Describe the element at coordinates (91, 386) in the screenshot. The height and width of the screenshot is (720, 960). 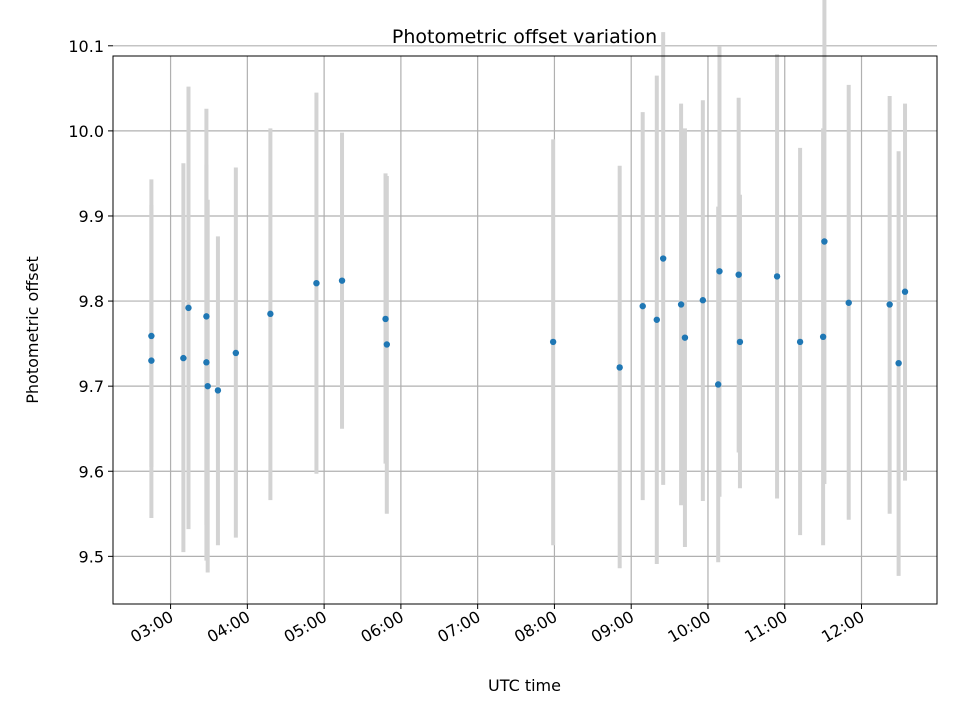
I see `y-tick-label: 9.7` at that location.